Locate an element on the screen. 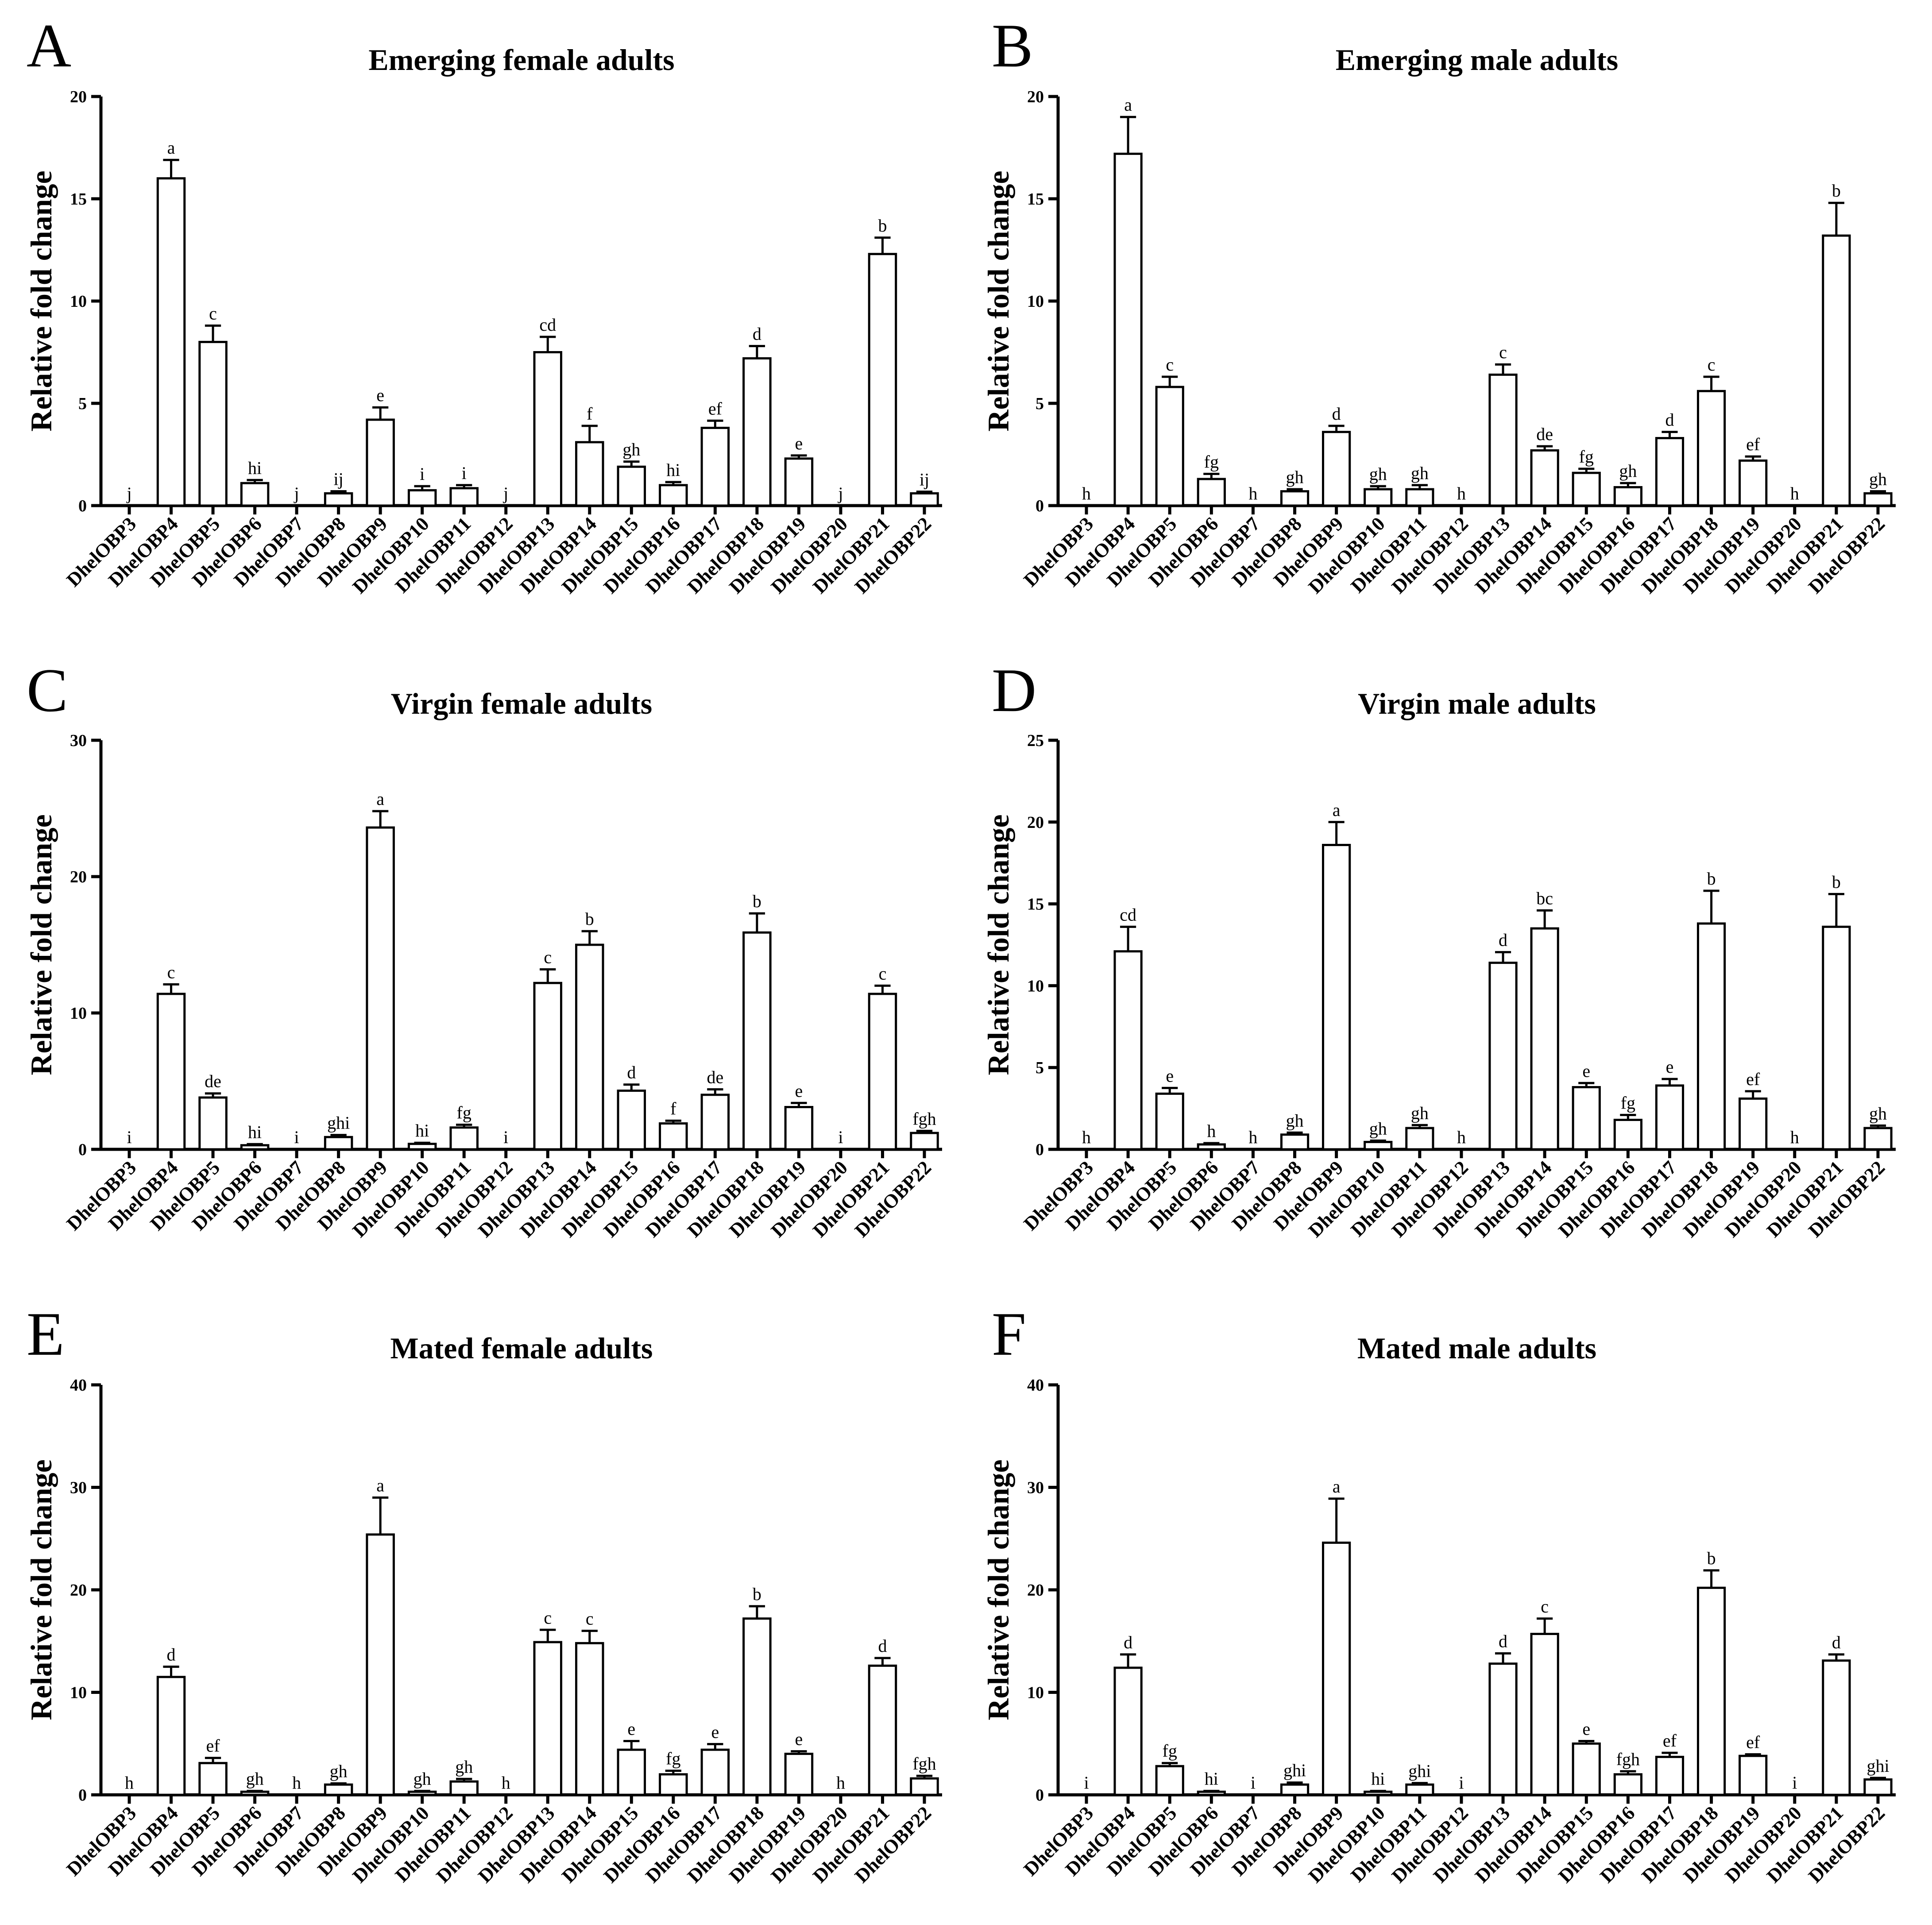 This screenshot has height=1925, width=1932. significance-label: ghi is located at coordinates (338, 1123).